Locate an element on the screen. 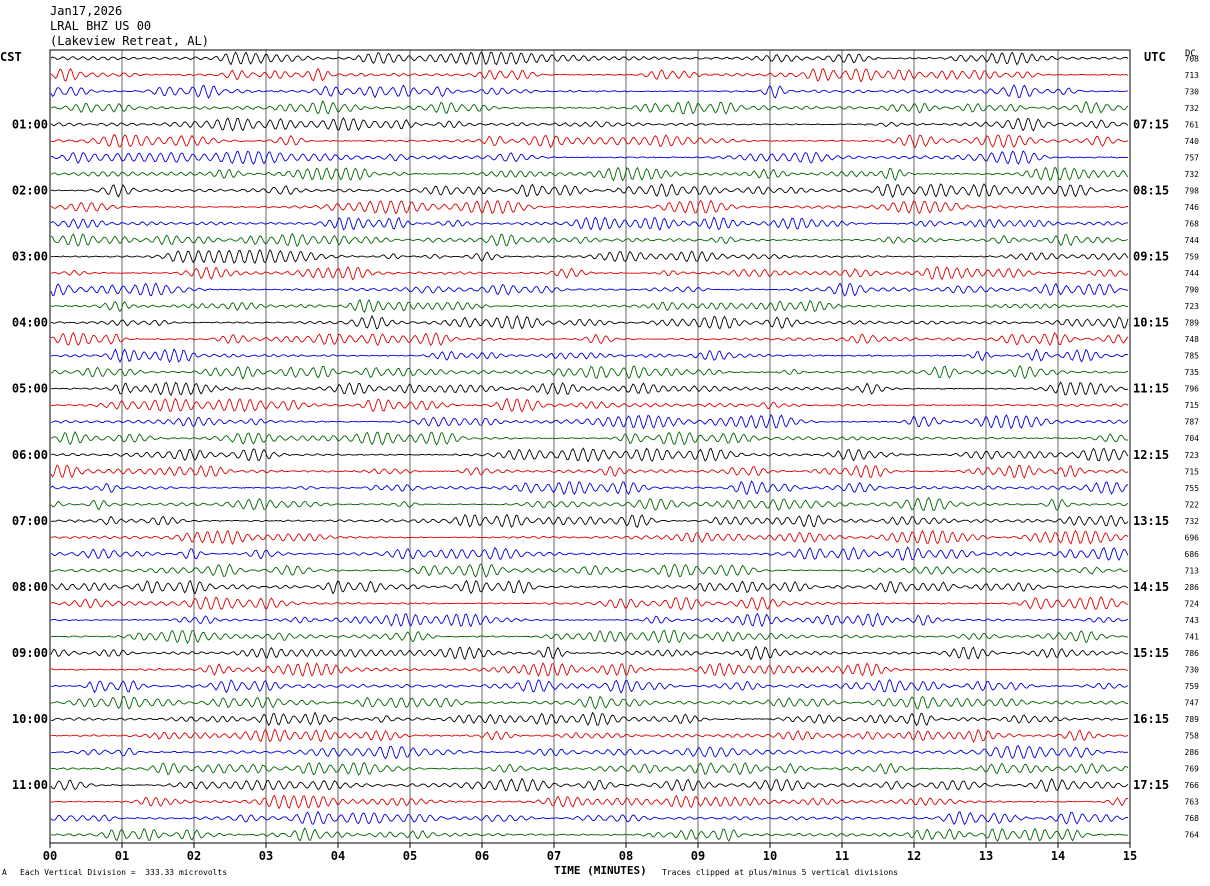 Image resolution: width=1210 pixels, height=886 pixels. x-tick-label: 06 is located at coordinates (482, 856).